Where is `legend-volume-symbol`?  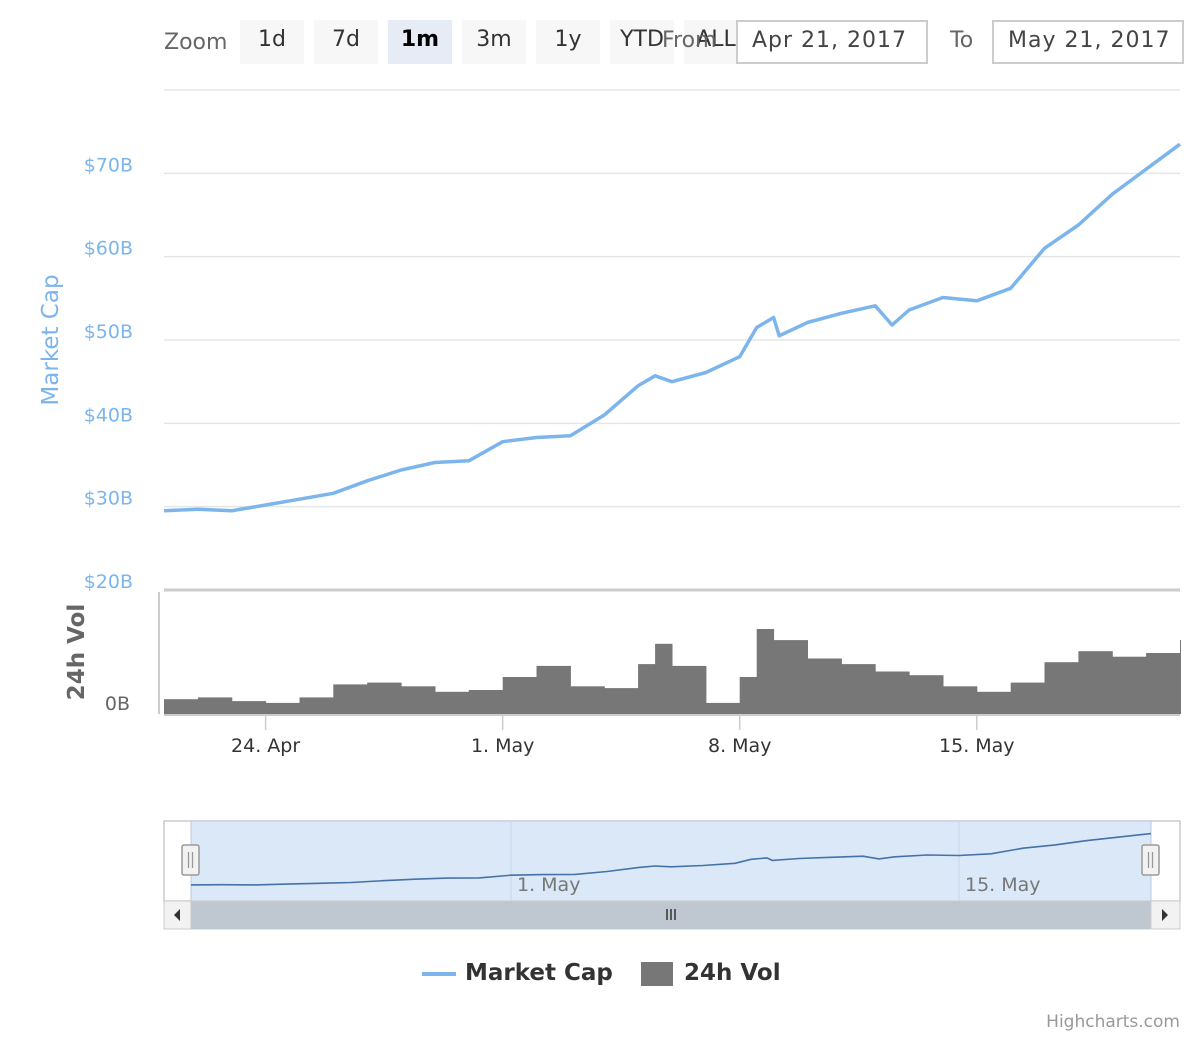
legend-volume-symbol is located at coordinates (657, 974).